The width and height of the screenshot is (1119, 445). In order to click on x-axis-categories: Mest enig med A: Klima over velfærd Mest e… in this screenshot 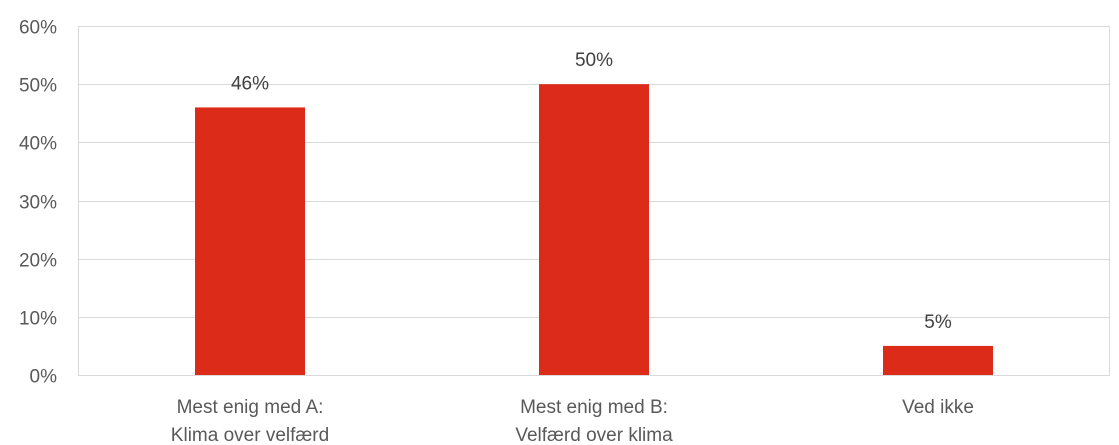, I will do `click(572, 421)`.